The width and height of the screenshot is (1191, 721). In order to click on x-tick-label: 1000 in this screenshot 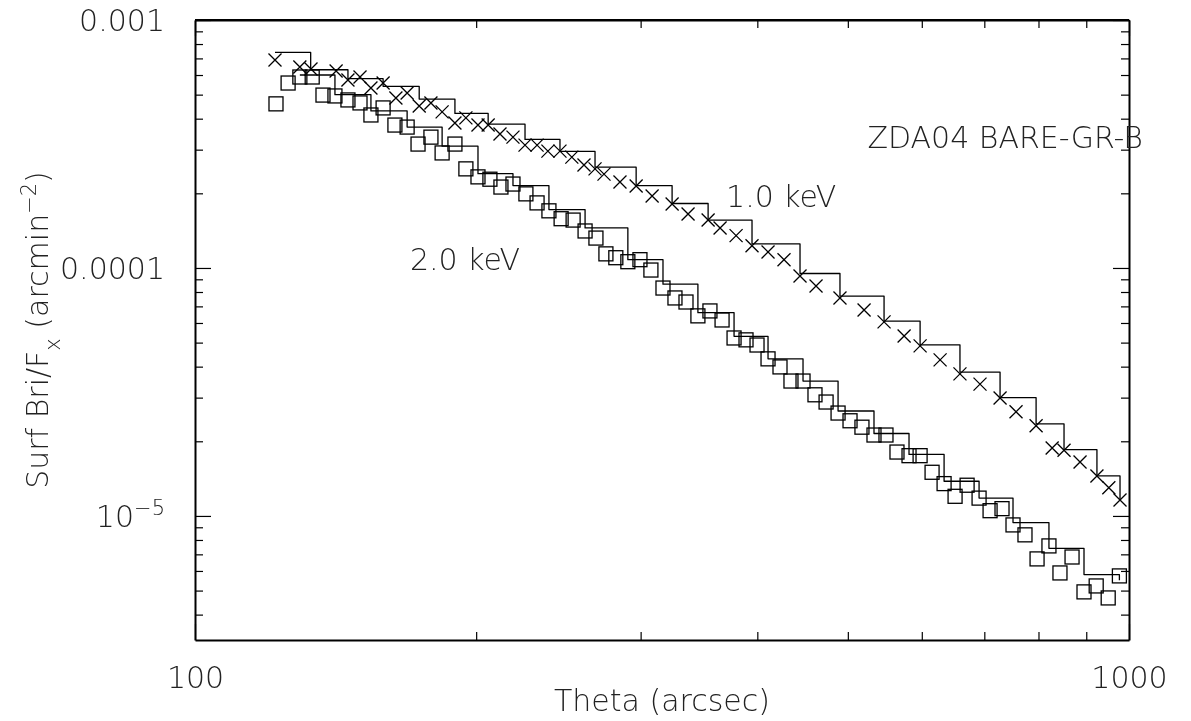, I will do `click(1129, 677)`.